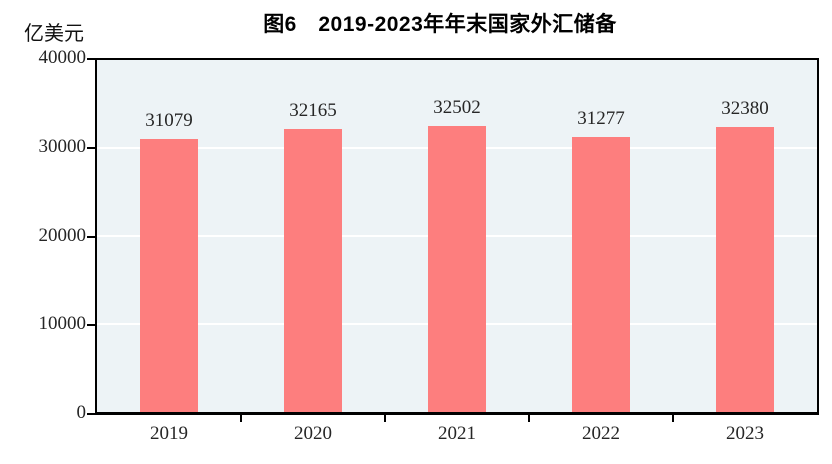 The width and height of the screenshot is (832, 464). Describe the element at coordinates (81, 412) in the screenshot. I see `y-axis-label-0: 0` at that location.